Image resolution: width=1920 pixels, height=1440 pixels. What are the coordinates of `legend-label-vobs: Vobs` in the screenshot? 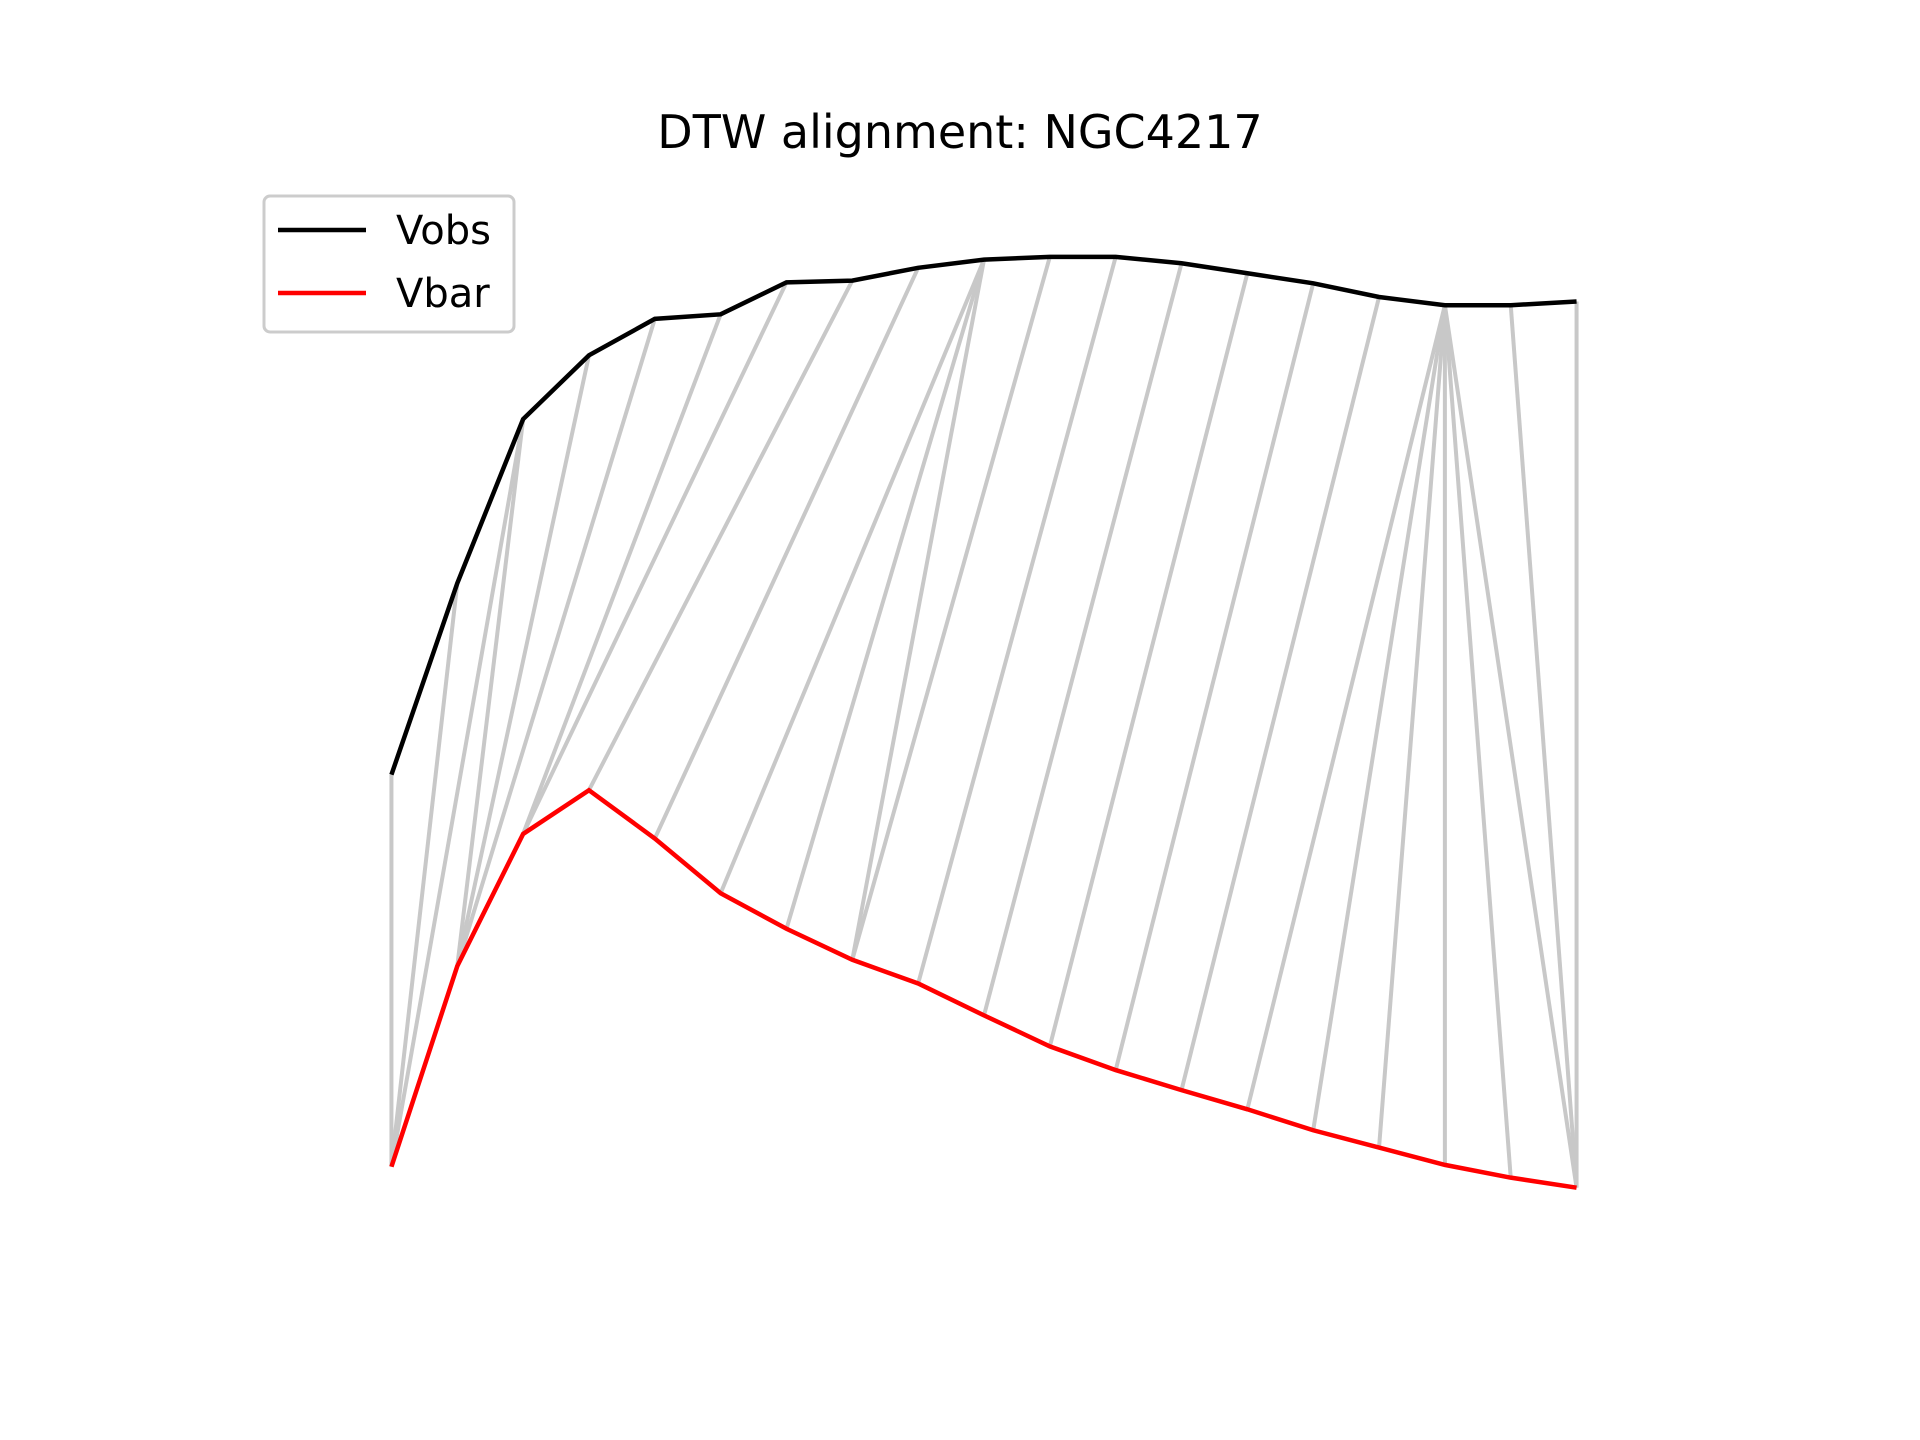 It's located at (443, 231).